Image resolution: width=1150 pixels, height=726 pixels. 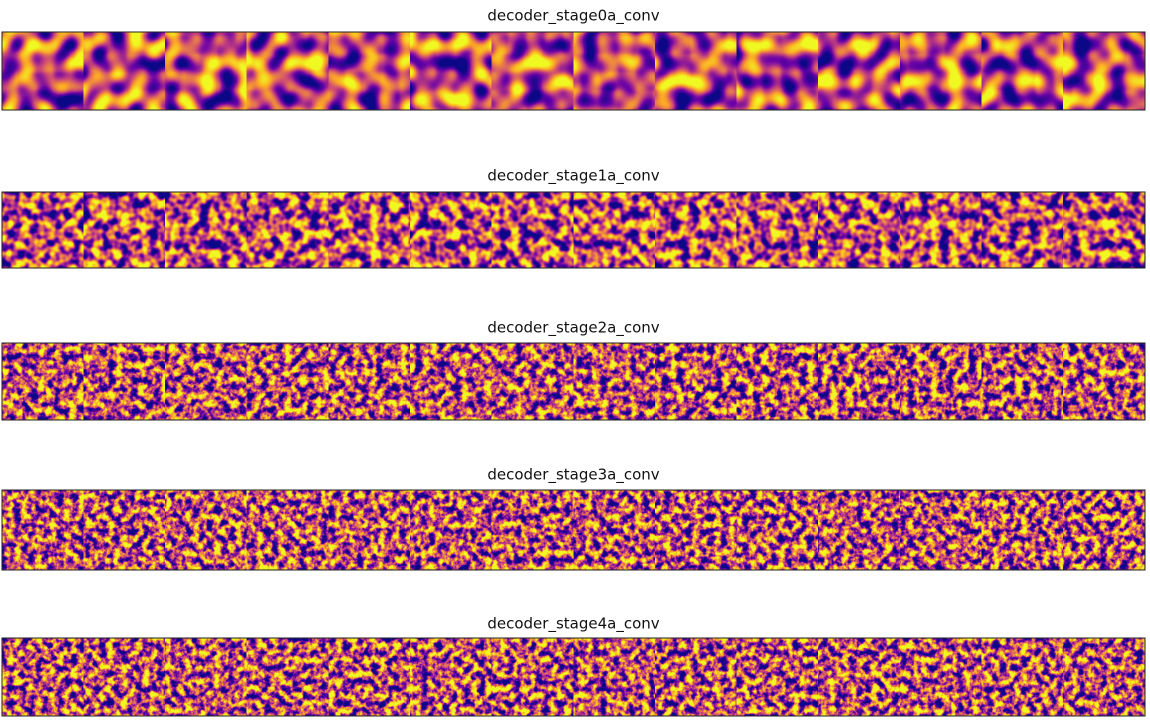 I want to click on panel-title: decoder_stage4a_conv, so click(x=573, y=624).